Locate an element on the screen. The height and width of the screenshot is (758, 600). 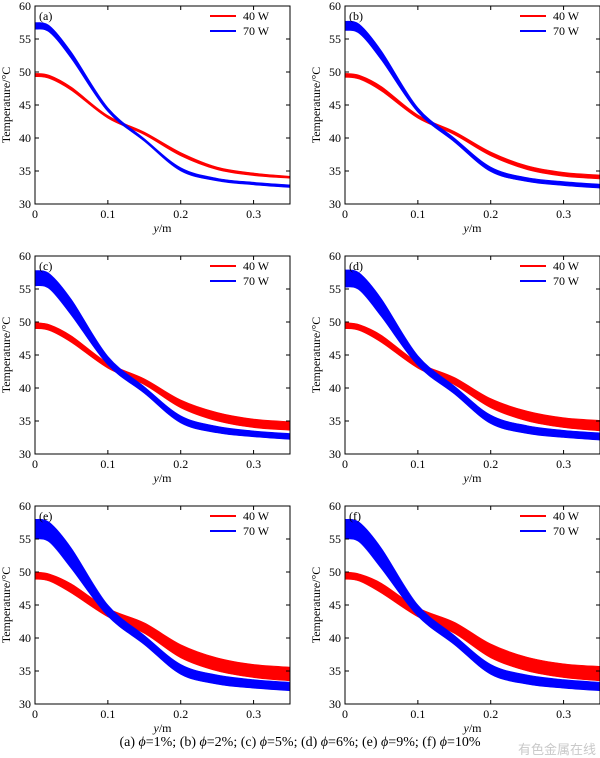
caption-value: =2%; is located at coordinates (223, 742).